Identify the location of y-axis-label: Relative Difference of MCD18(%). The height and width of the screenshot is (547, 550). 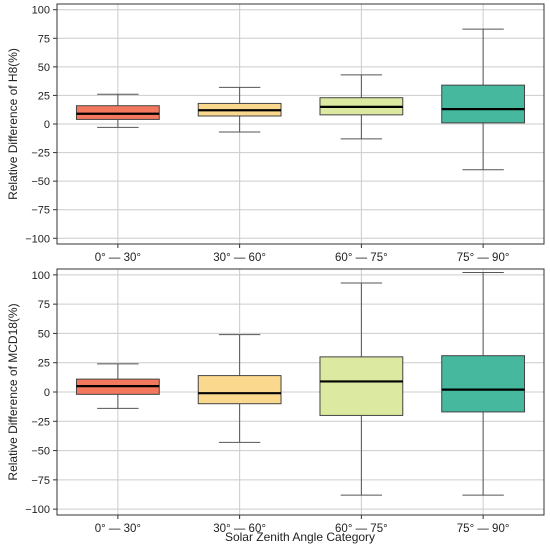
(13, 391).